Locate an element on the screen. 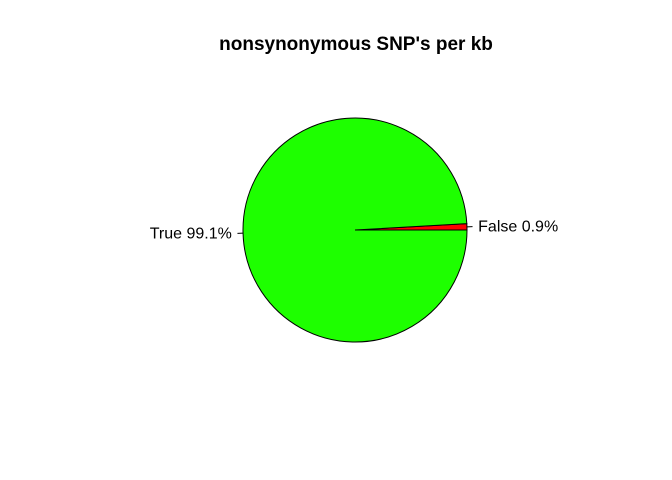  pie-labels: False 0.9% True 99.1% is located at coordinates (354, 231).